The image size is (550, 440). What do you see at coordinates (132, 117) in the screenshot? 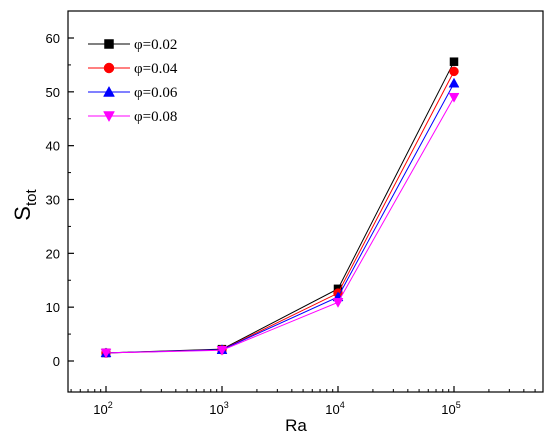
I see `legend-item: φ=0.08` at bounding box center [132, 117].